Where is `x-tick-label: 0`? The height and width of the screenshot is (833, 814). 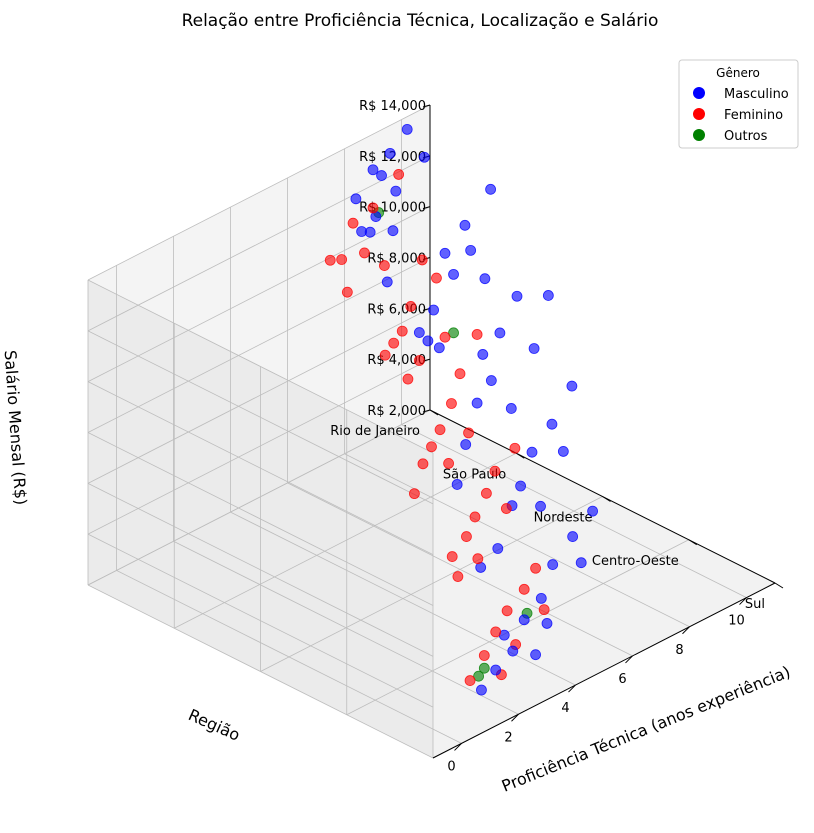
x-tick-label: 0 is located at coordinates (451, 766).